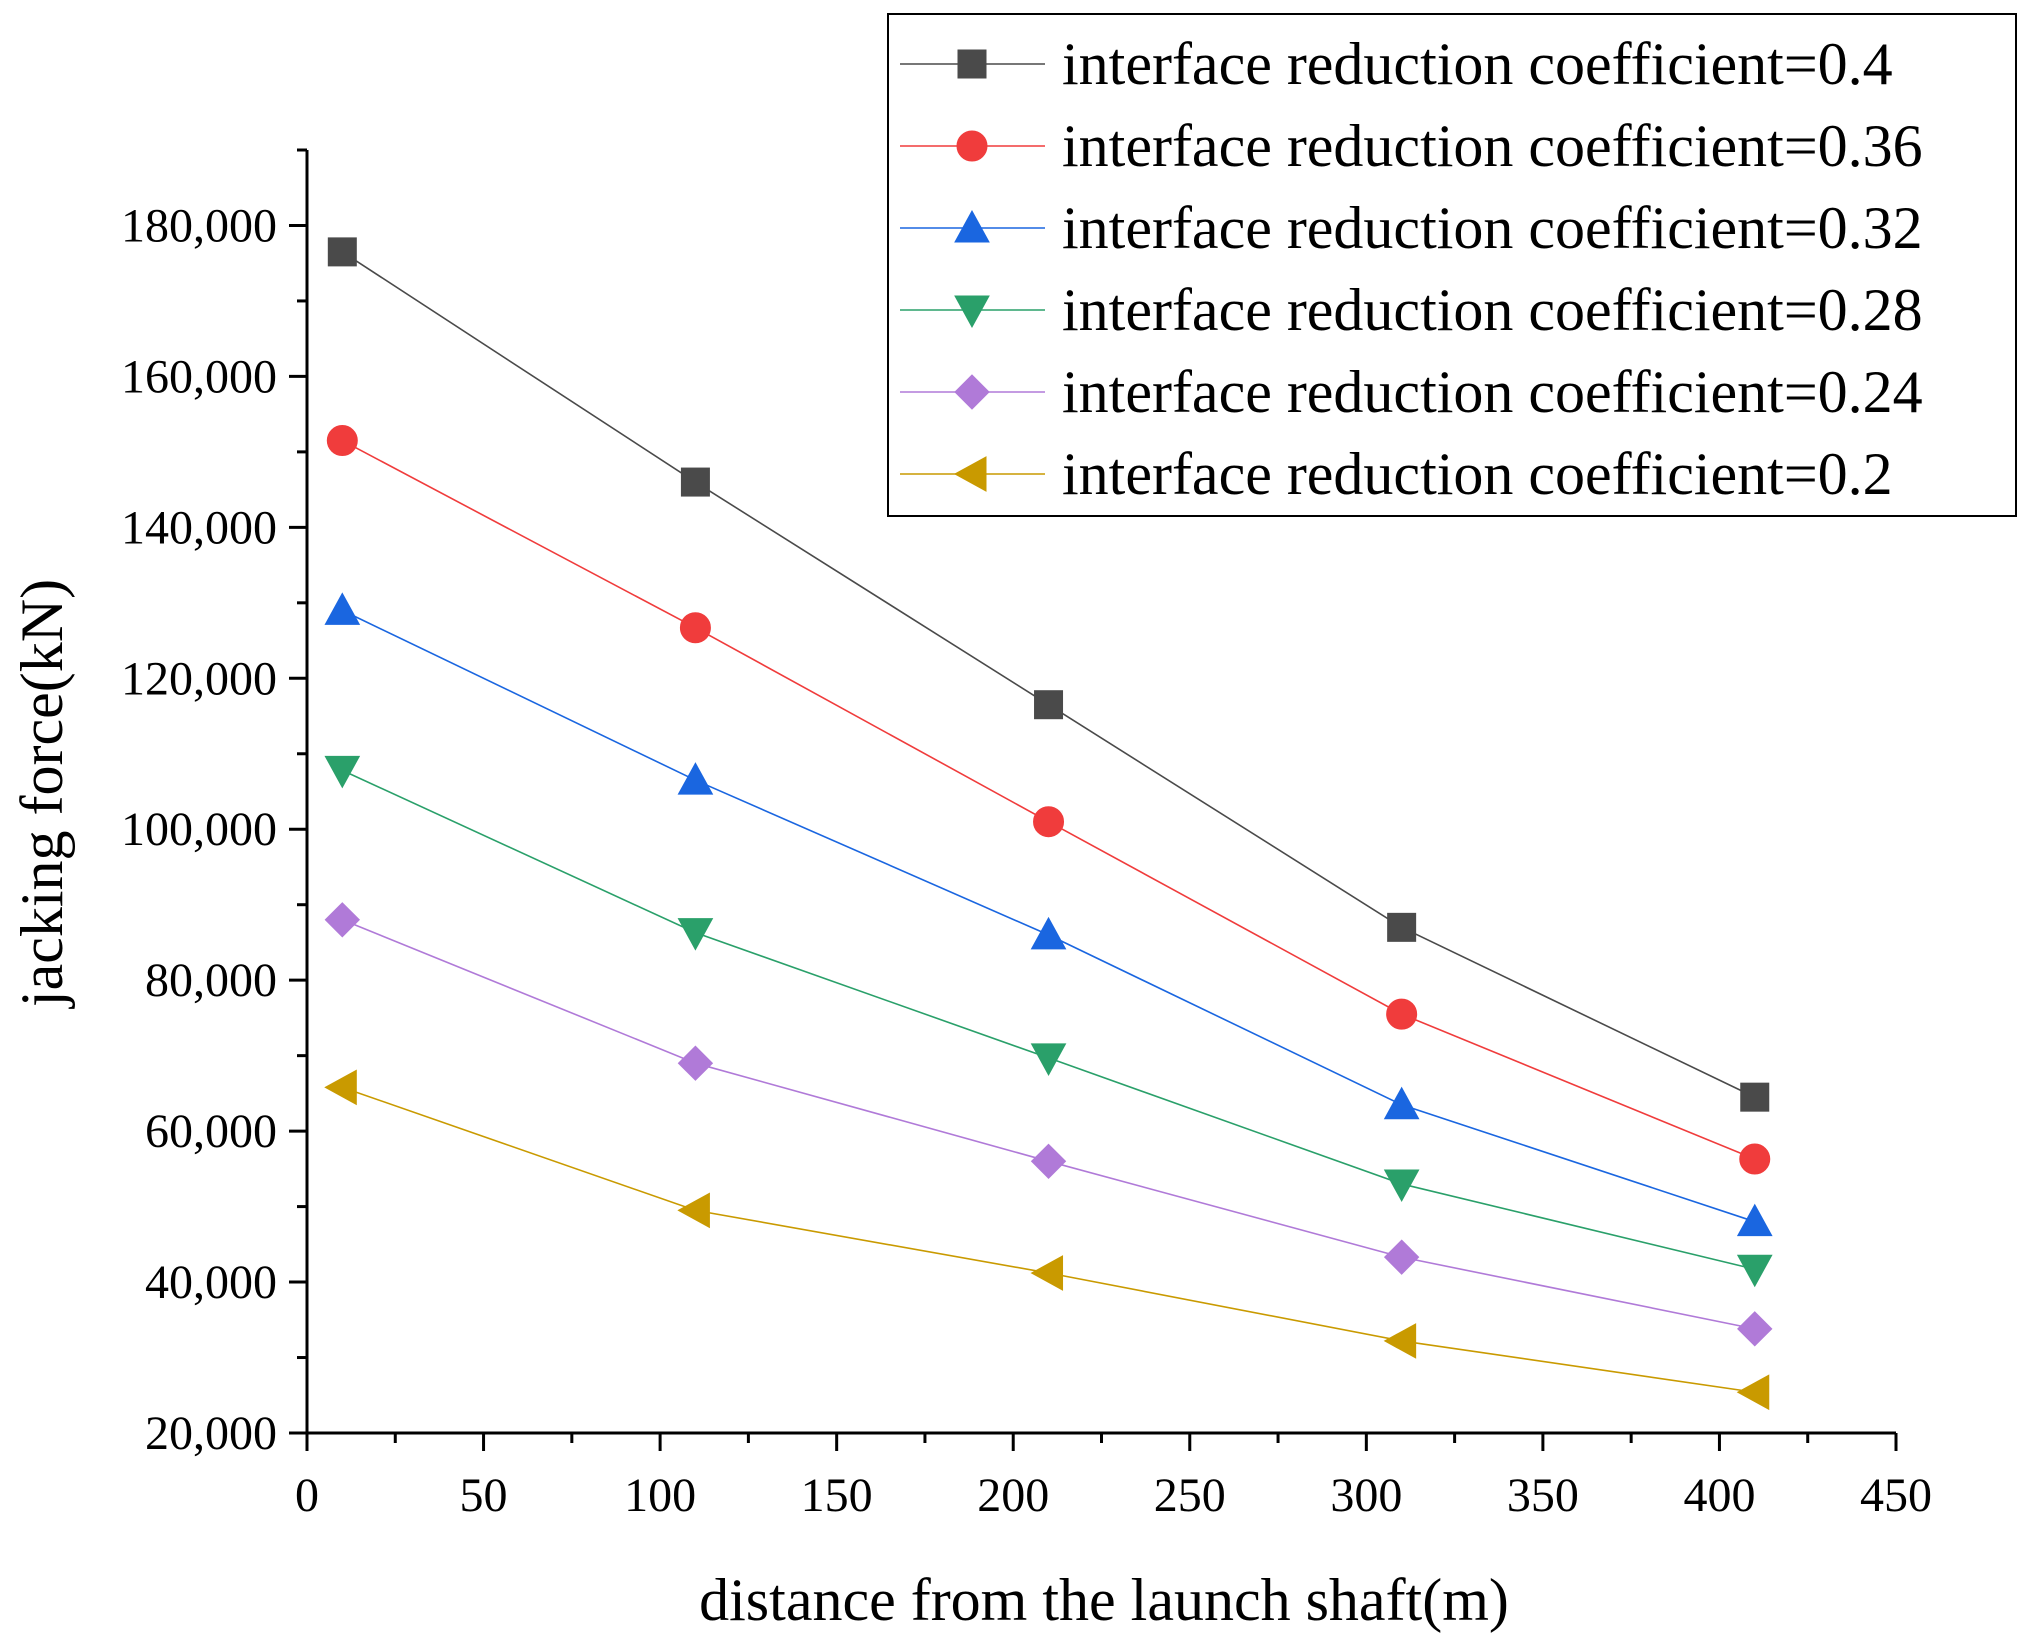  Describe the element at coordinates (1190, 1495) in the screenshot. I see `x-tick-label: 250` at that location.